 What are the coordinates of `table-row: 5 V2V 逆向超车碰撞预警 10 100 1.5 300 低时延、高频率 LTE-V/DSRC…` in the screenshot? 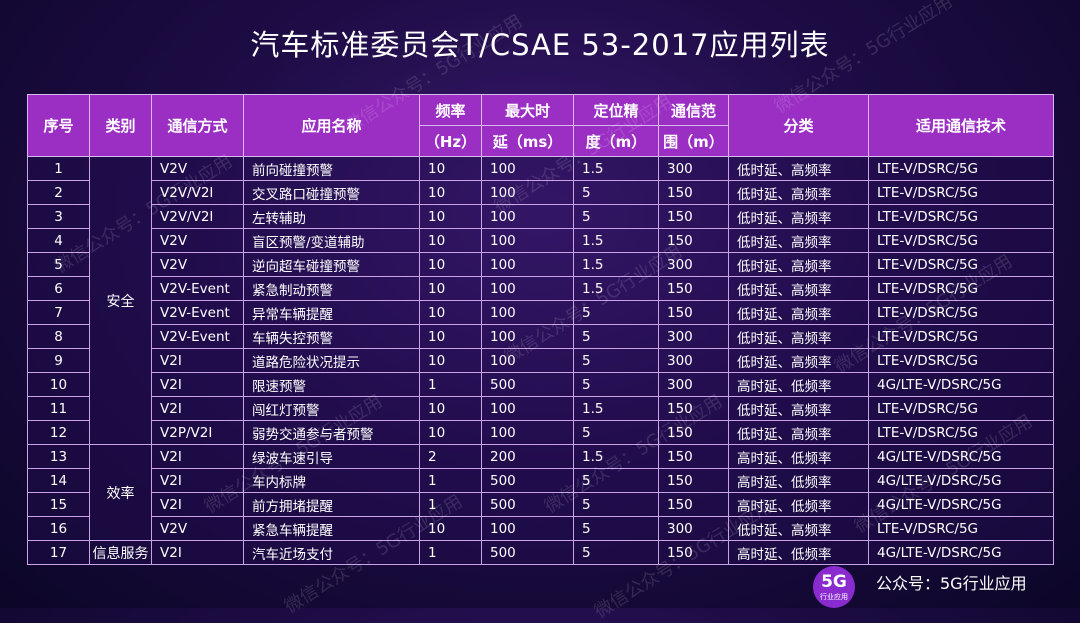 It's located at (540, 264).